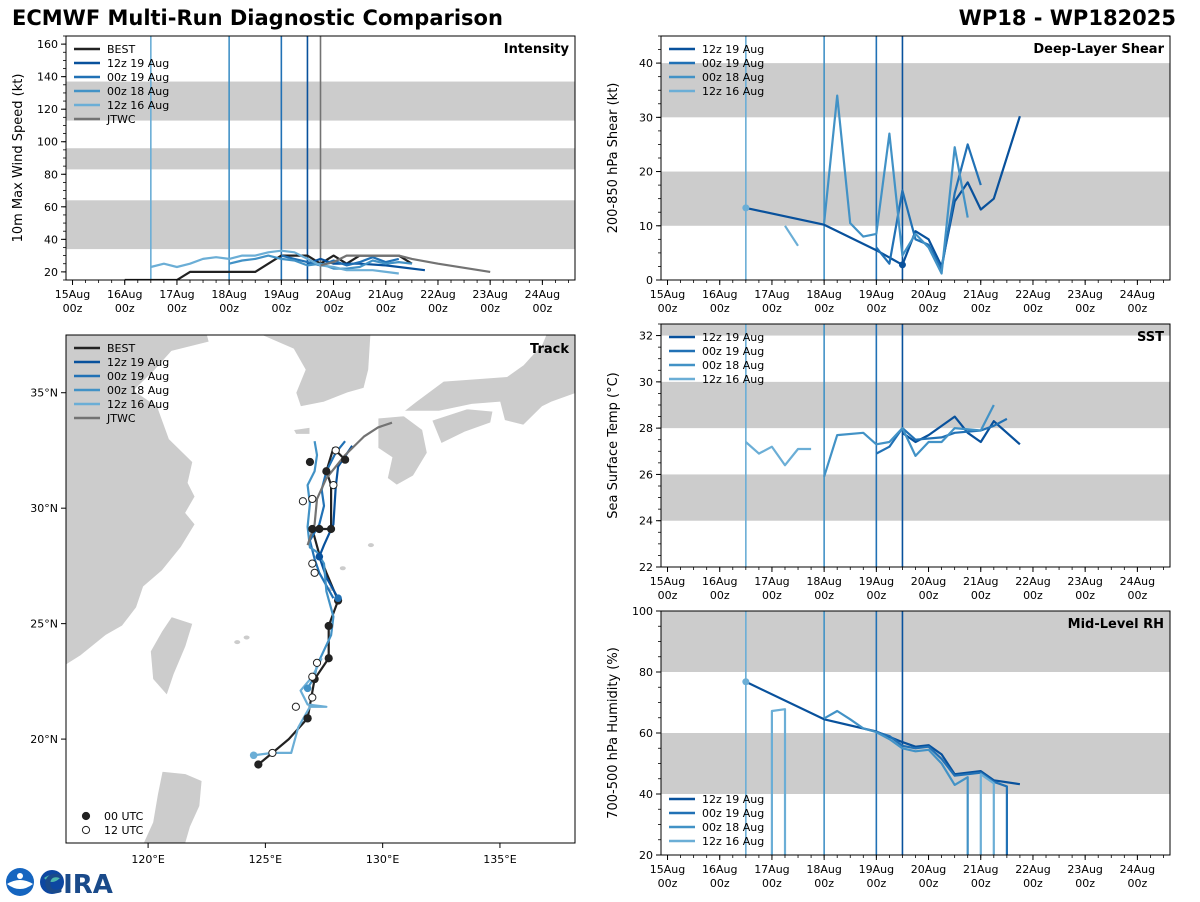 The height and width of the screenshot is (902, 1200). I want to click on shear-plot-area, so click(915, 158).